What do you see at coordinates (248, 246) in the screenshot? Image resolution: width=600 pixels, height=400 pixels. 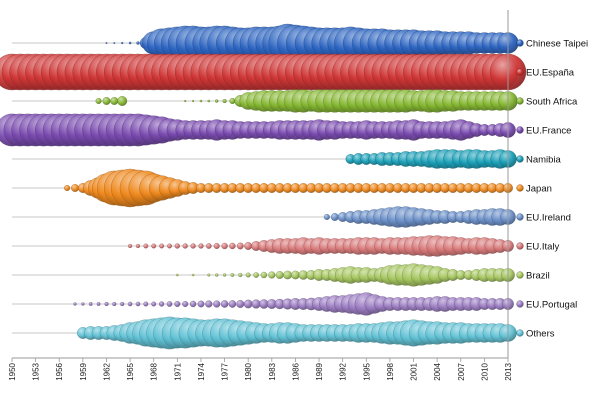 I see `bubble-eu-italy-1980` at bounding box center [248, 246].